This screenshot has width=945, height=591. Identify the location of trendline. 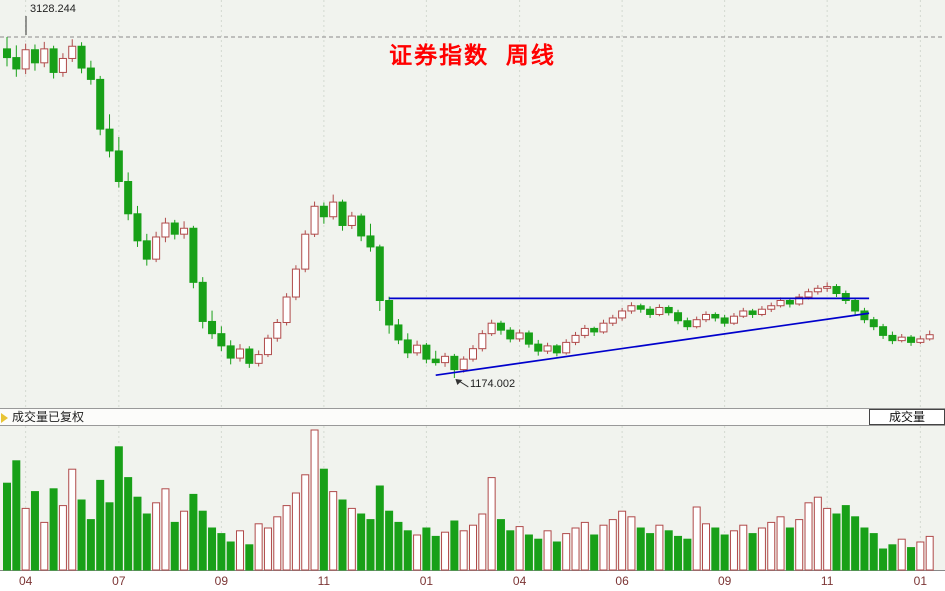
(652, 344).